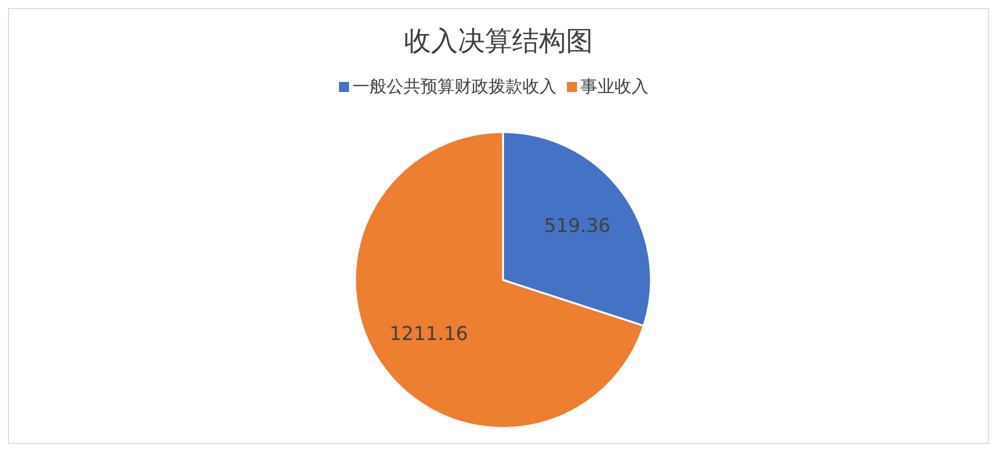 The width and height of the screenshot is (997, 452). I want to click on data-label: 1211.16, so click(428, 333).